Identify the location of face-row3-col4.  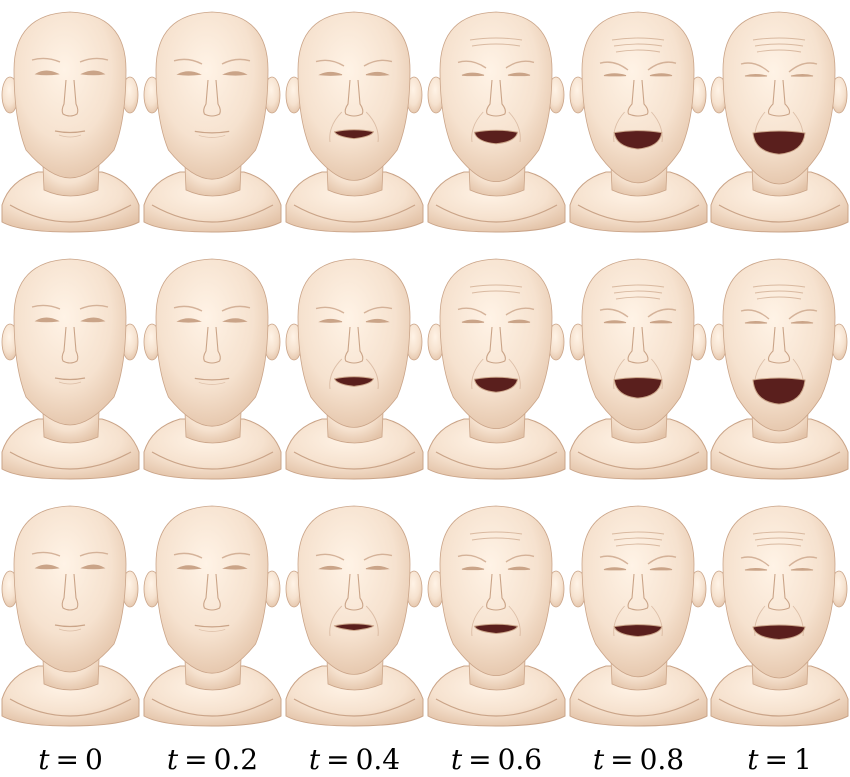
(496, 617).